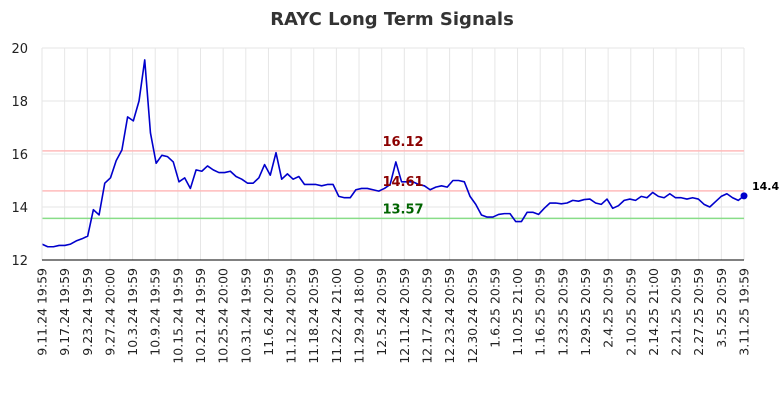 The height and width of the screenshot is (400, 784). What do you see at coordinates (291, 316) in the screenshot?
I see `x-tick-label: 11.12.24 20:59` at bounding box center [291, 316].